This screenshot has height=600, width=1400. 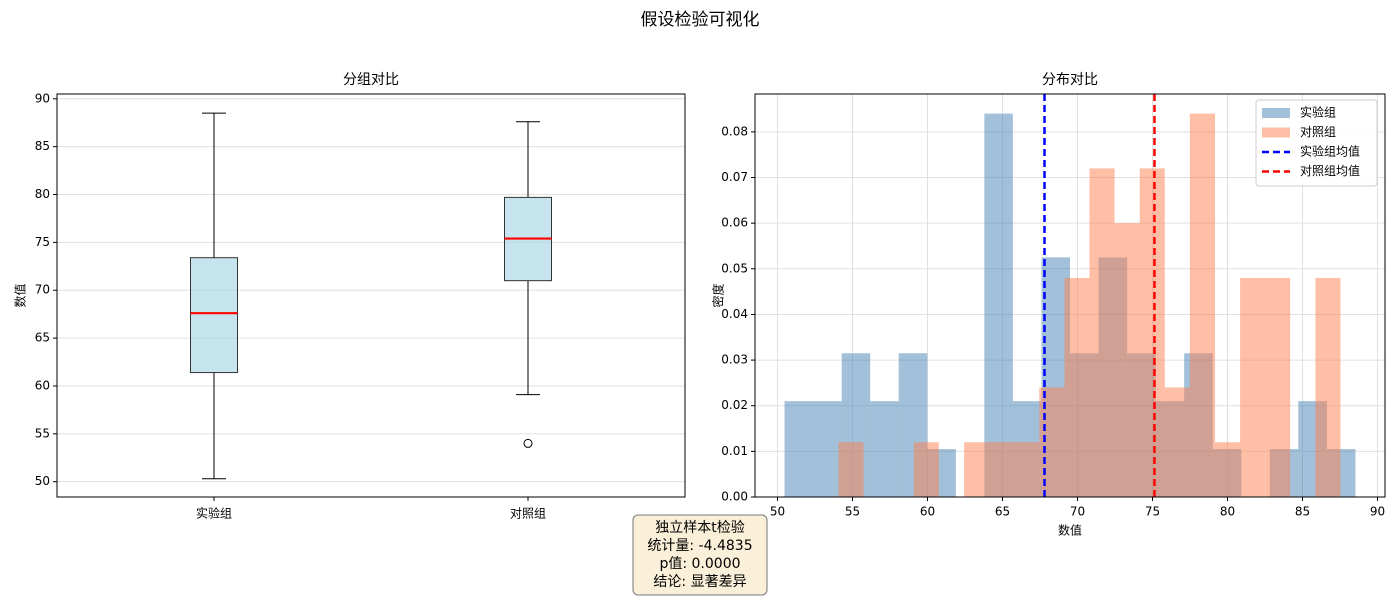 What do you see at coordinates (734, 405) in the screenshot?
I see `y-tick-label: 0.02` at bounding box center [734, 405].